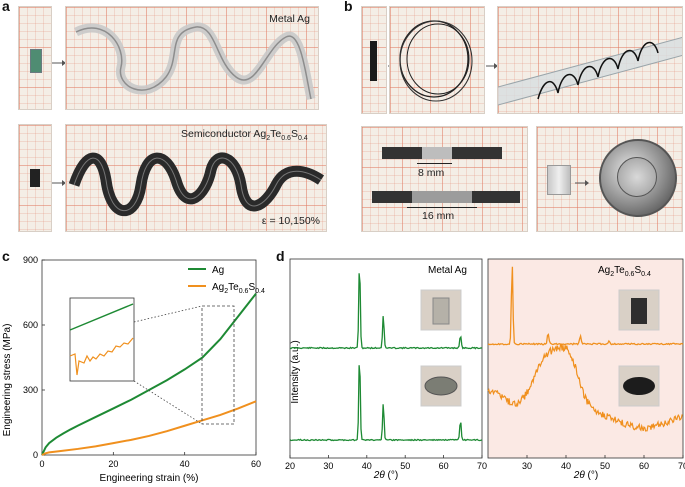  What do you see at coordinates (238, 288) in the screenshot?
I see `legend-alloy: Ag2Te0.6S0.4` at bounding box center [238, 288].